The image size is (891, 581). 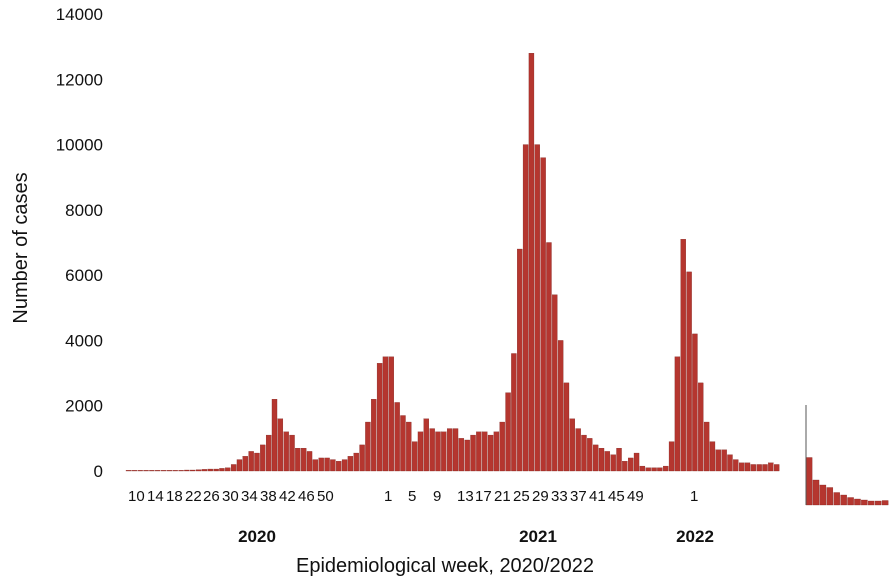 I want to click on x-tick-label: 17, so click(x=483, y=496).